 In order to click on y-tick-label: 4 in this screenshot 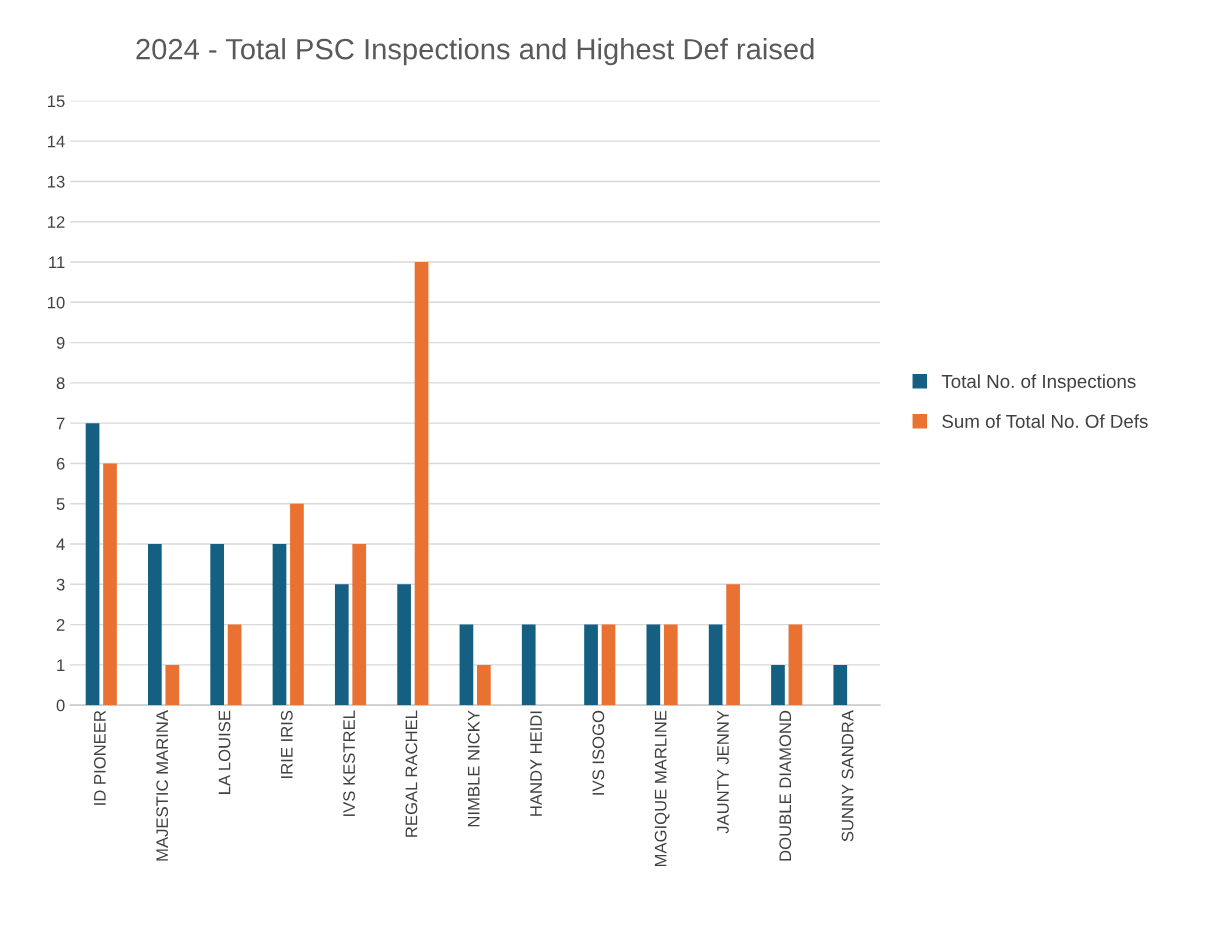, I will do `click(60, 544)`.